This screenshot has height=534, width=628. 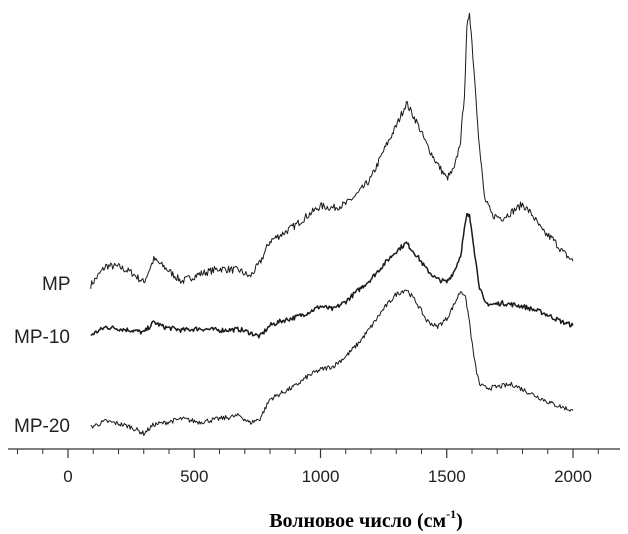 I want to click on series-label-mp-10: MP-10, so click(x=42, y=337).